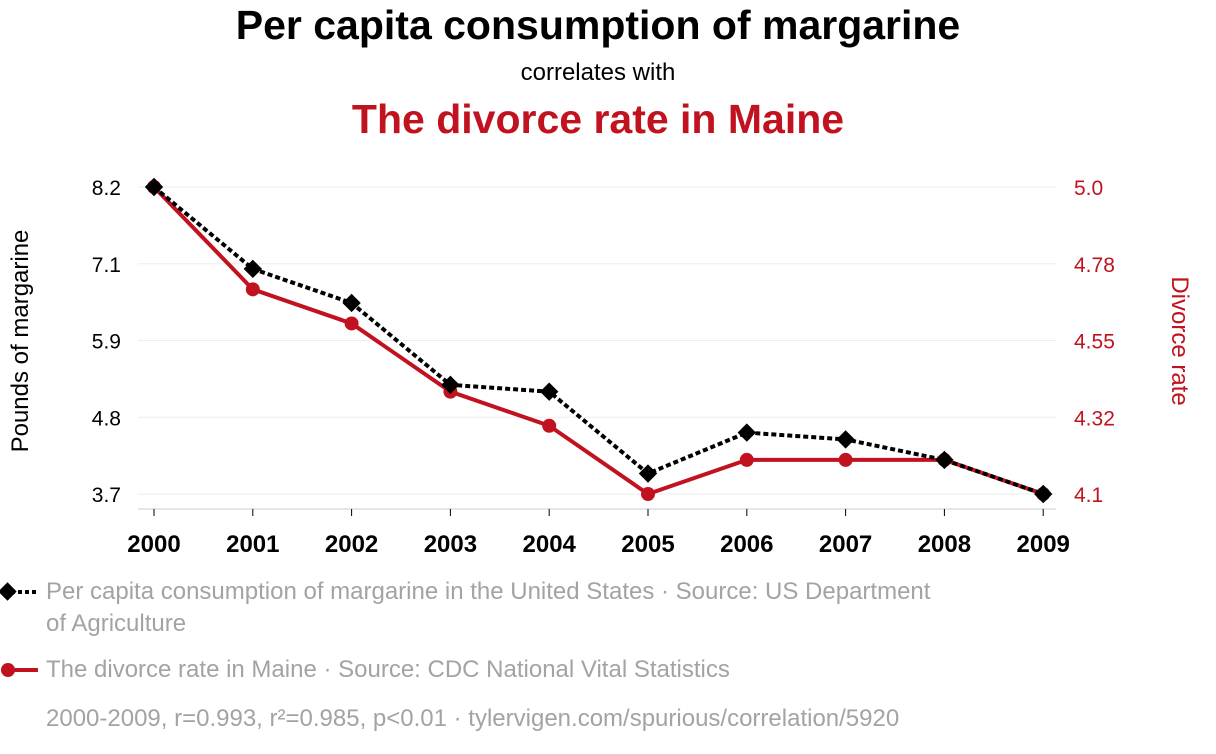 This screenshot has width=1216, height=754. What do you see at coordinates (153, 544) in the screenshot?
I see `x-tick-label: 2000` at bounding box center [153, 544].